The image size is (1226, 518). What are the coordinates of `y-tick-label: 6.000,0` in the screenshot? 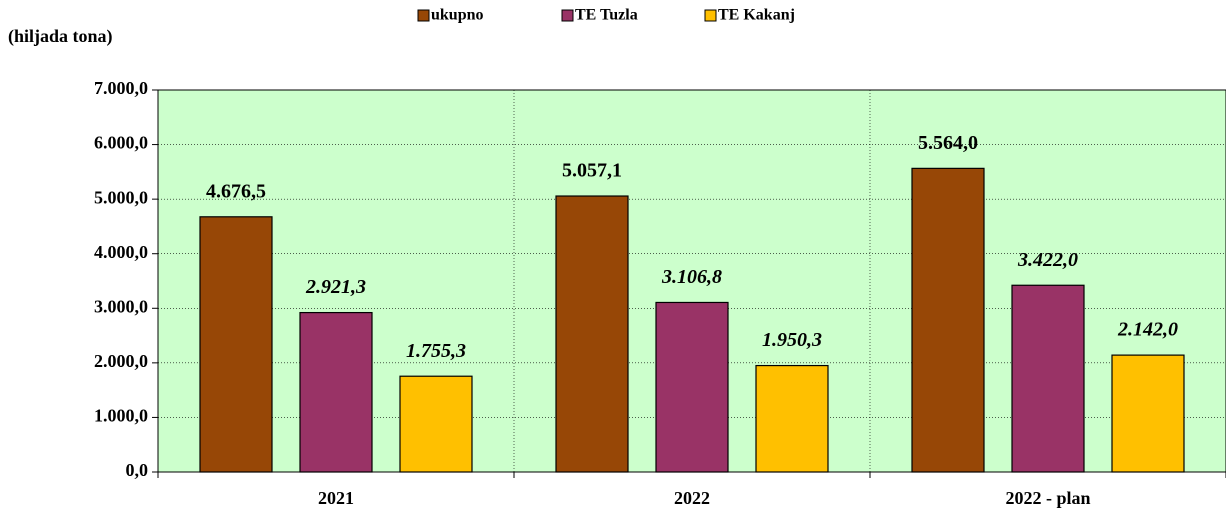 It's located at (121, 143).